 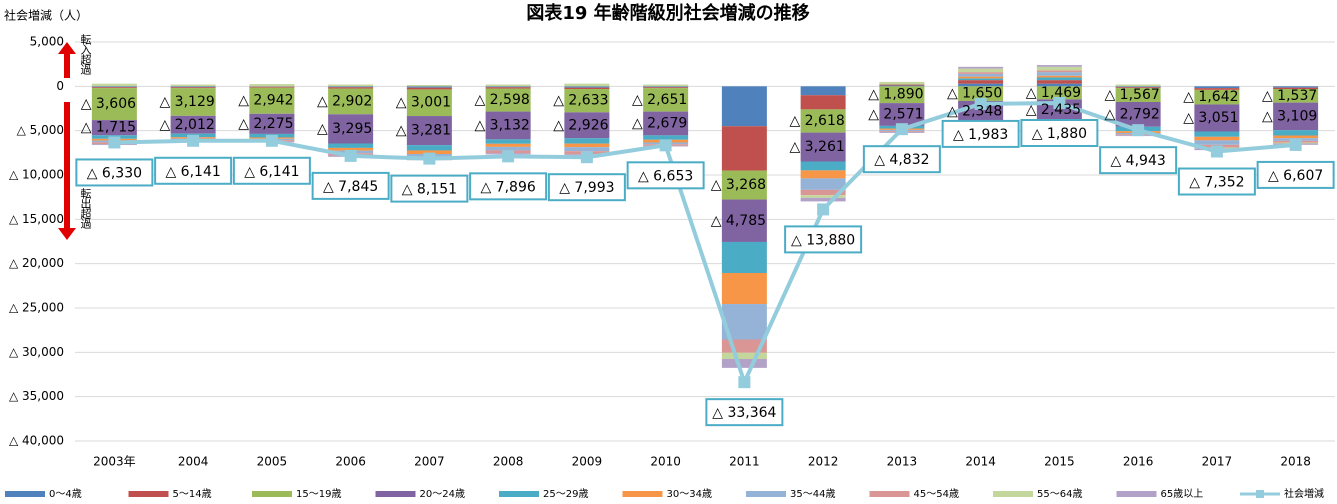 I want to click on data-label: △ 1,983, so click(x=980, y=135).